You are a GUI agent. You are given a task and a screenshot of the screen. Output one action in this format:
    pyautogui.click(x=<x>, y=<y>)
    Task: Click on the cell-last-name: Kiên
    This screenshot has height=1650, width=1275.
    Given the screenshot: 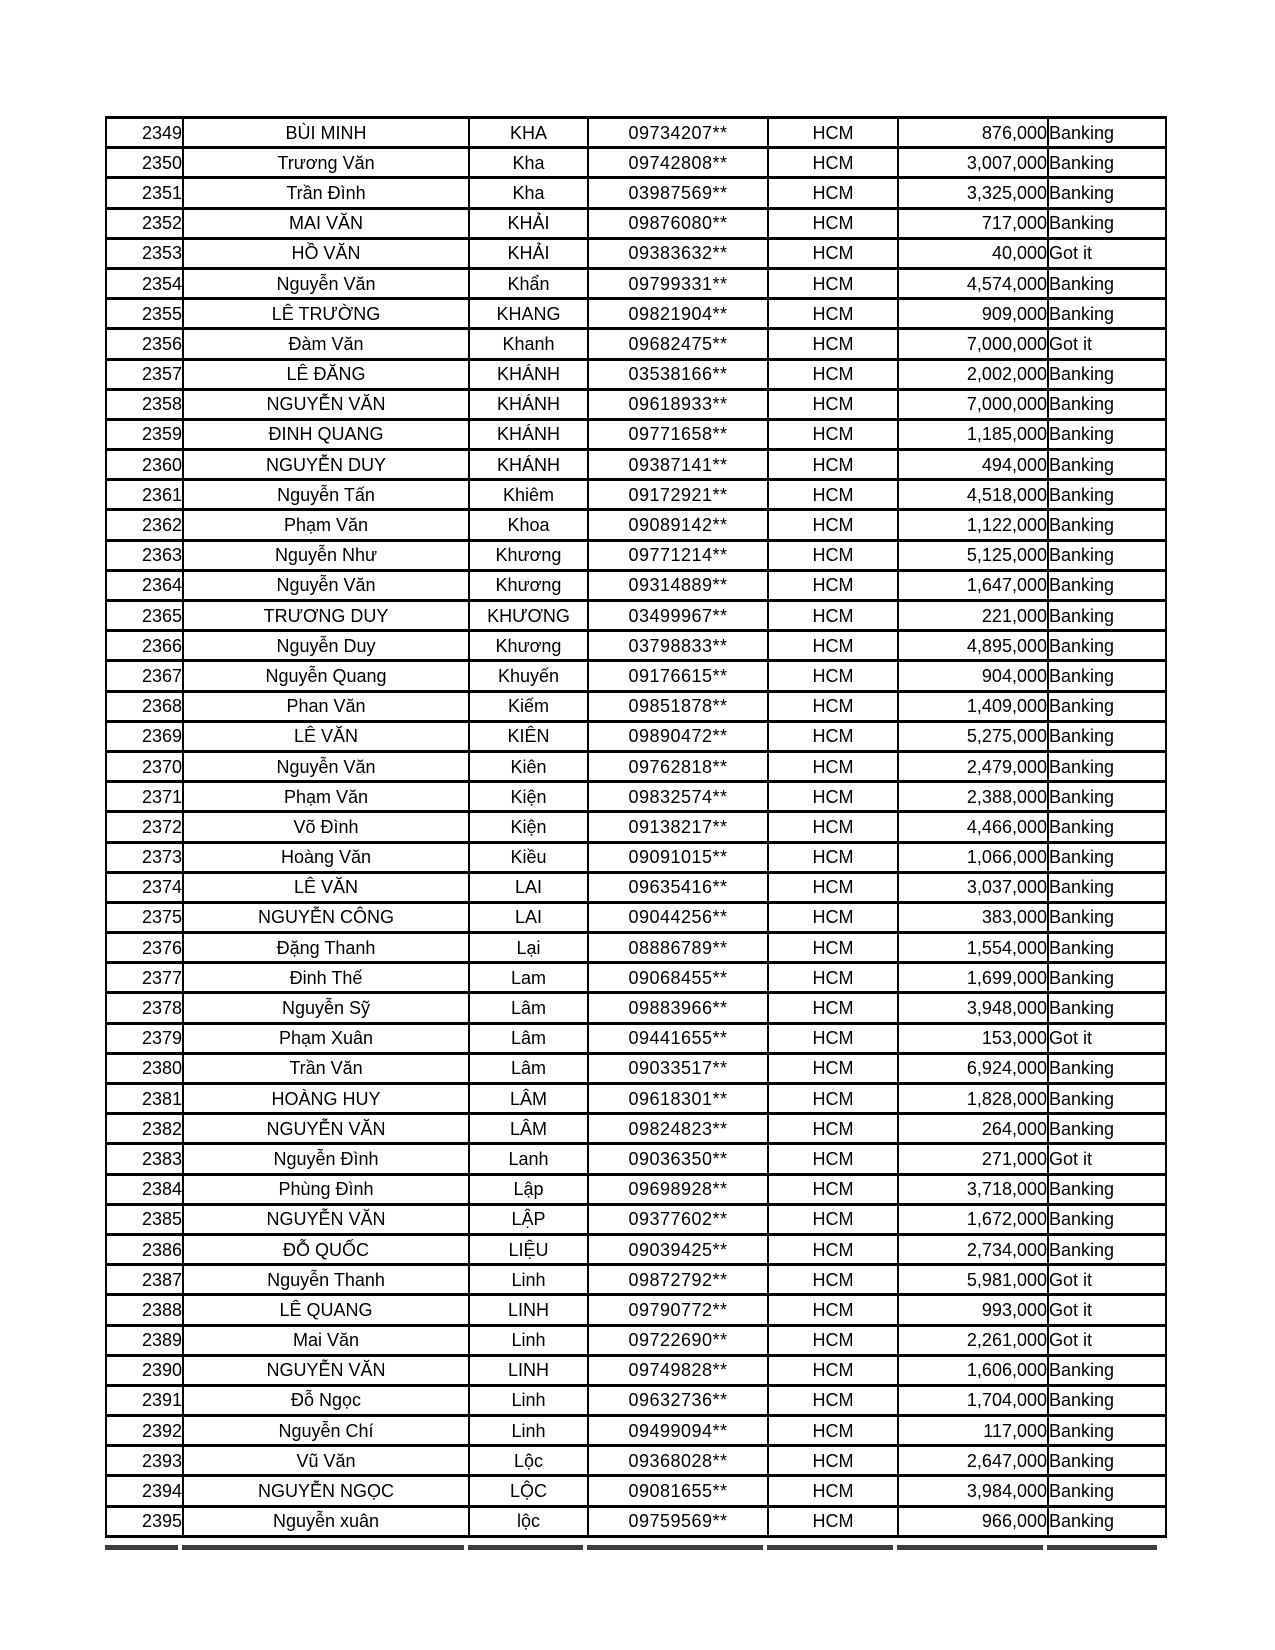 What is the action you would take?
    pyautogui.click(x=528, y=766)
    